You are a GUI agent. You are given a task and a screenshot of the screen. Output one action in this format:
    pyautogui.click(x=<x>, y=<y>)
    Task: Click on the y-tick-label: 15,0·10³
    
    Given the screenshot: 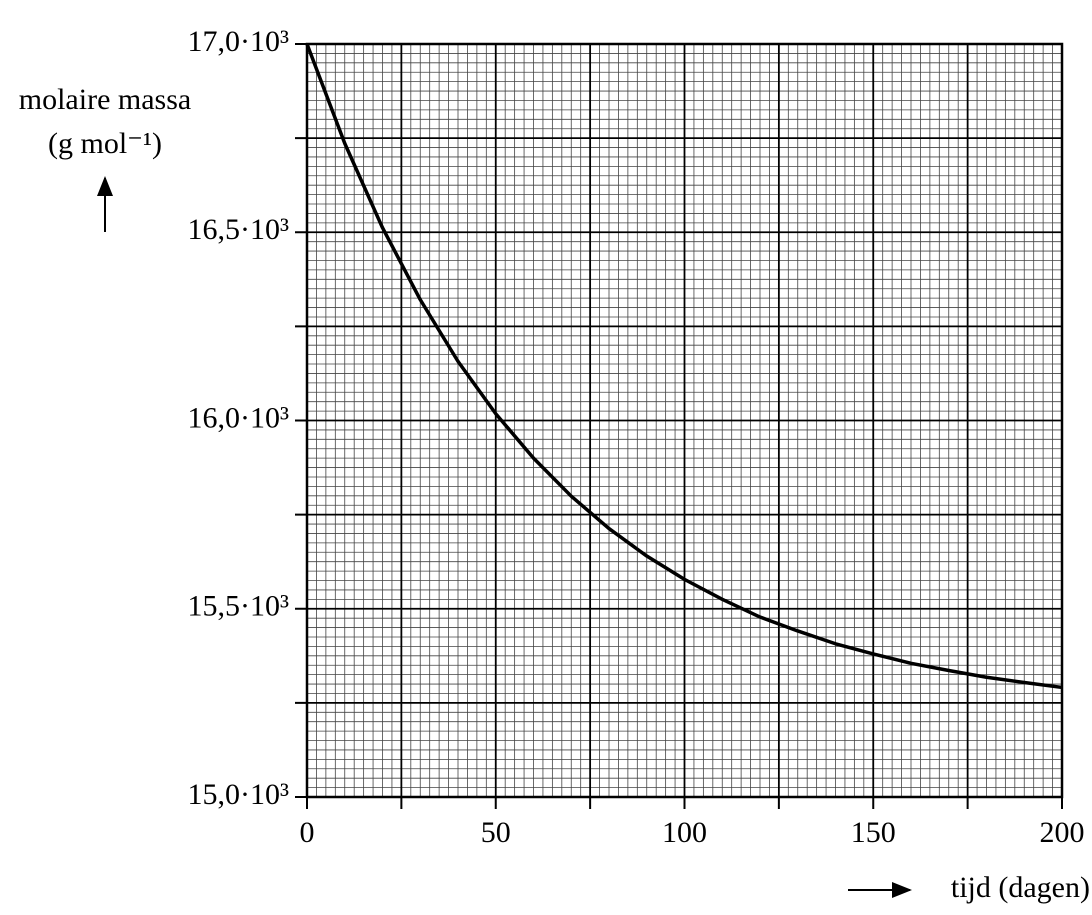 What is the action you would take?
    pyautogui.click(x=238, y=794)
    